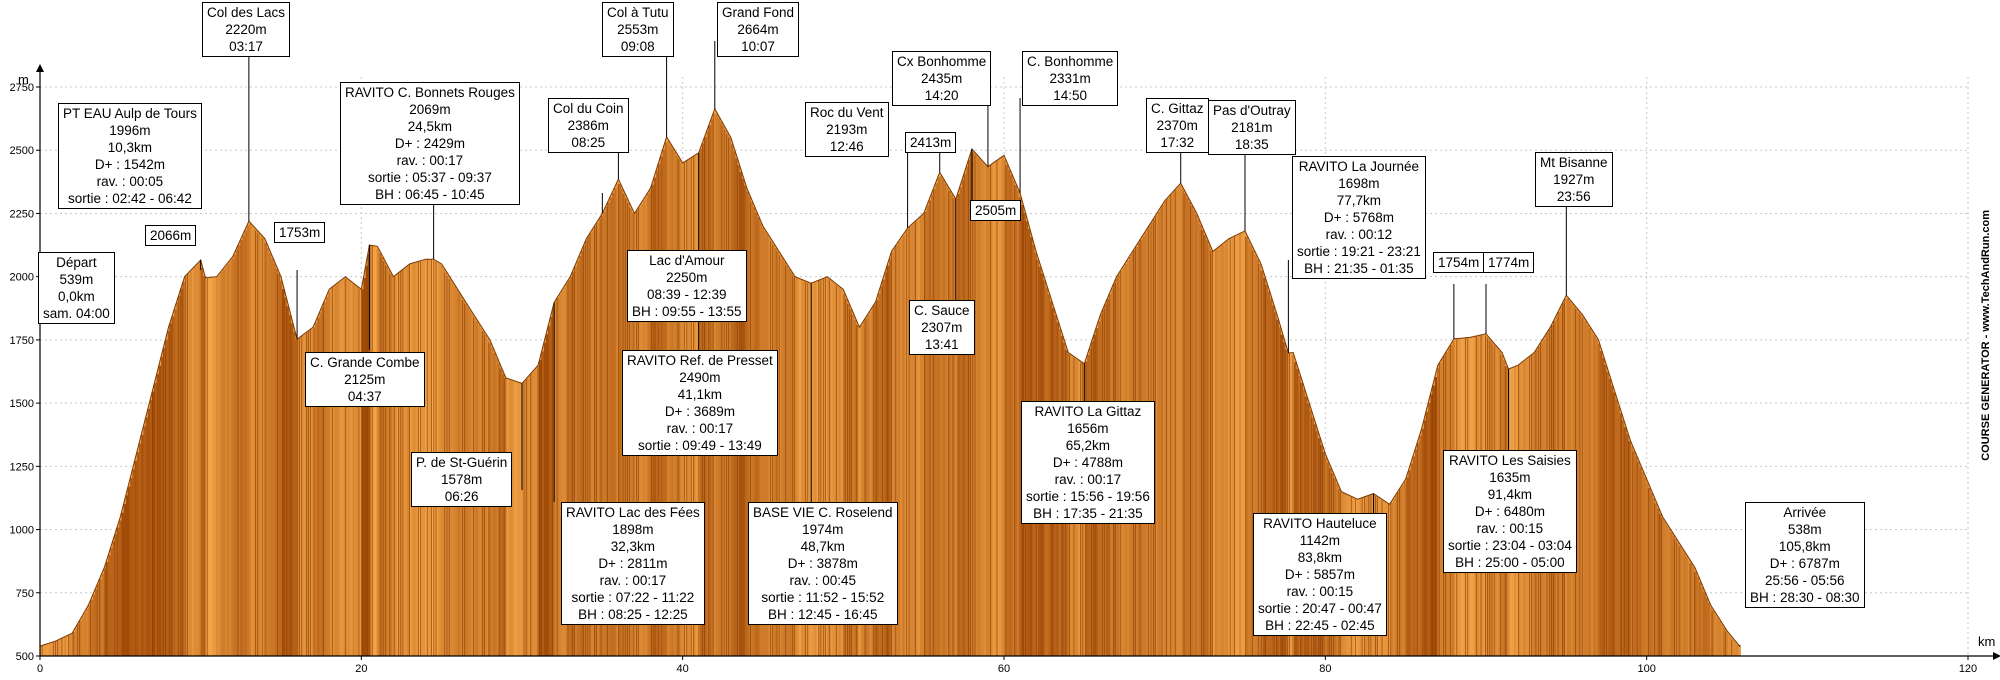 This screenshot has width=2000, height=680. What do you see at coordinates (700, 360) in the screenshot?
I see `annotation-line: RAVITO Ref. de Presset` at bounding box center [700, 360].